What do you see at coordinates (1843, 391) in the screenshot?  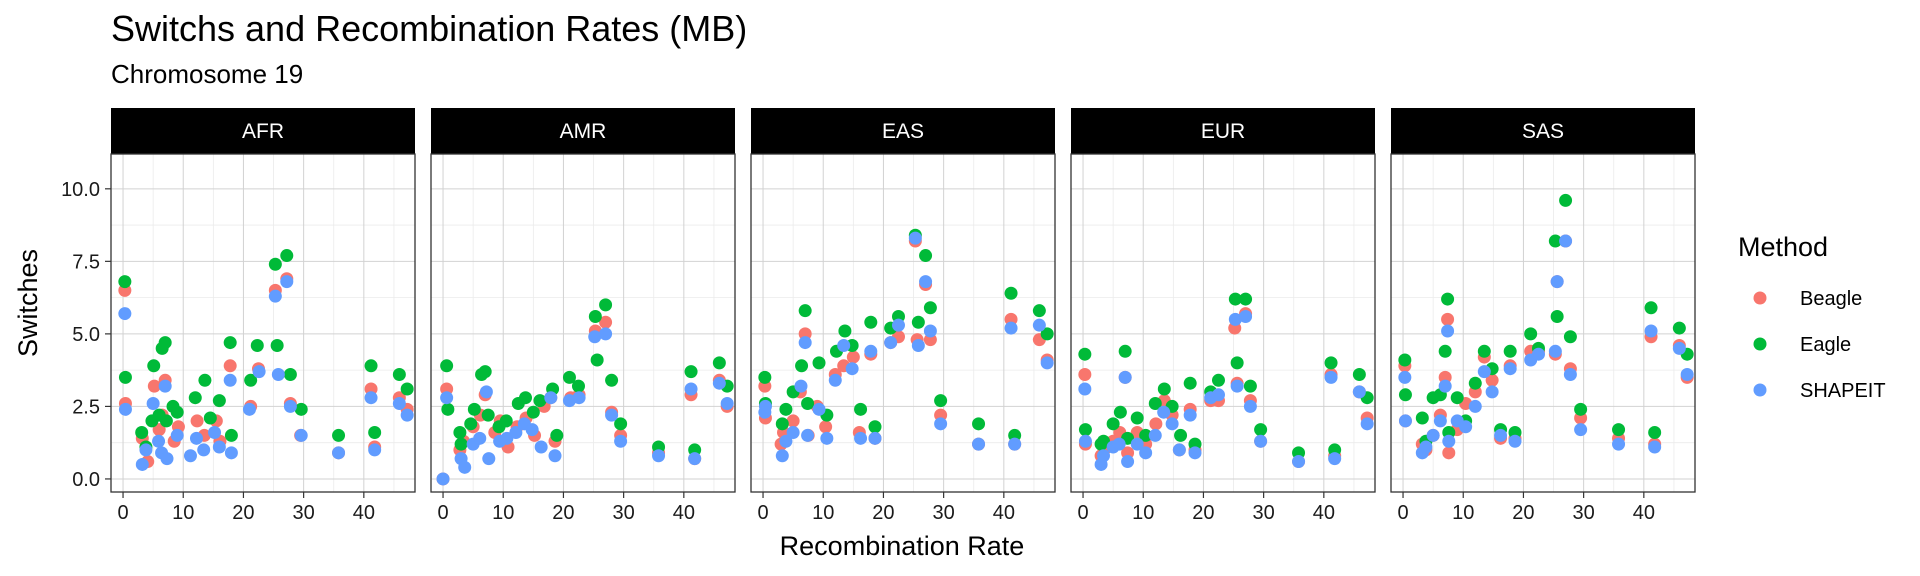 I see `legend-label-shapeit: SHAPEIT` at bounding box center [1843, 391].